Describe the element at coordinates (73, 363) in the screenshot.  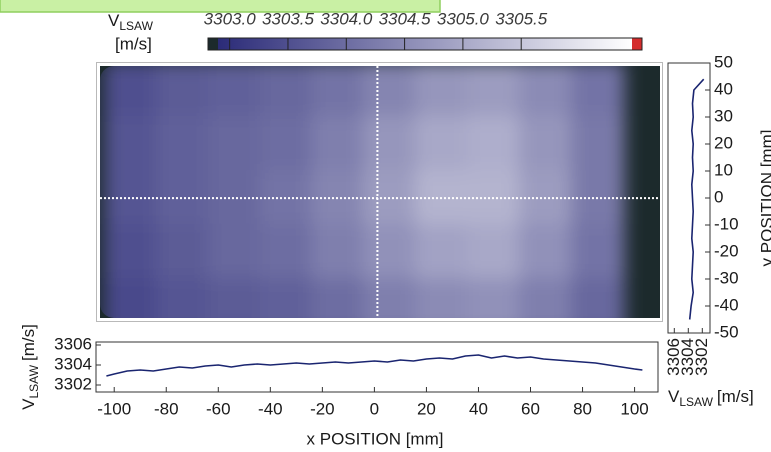
I see `y-tick-label: 3304` at that location.